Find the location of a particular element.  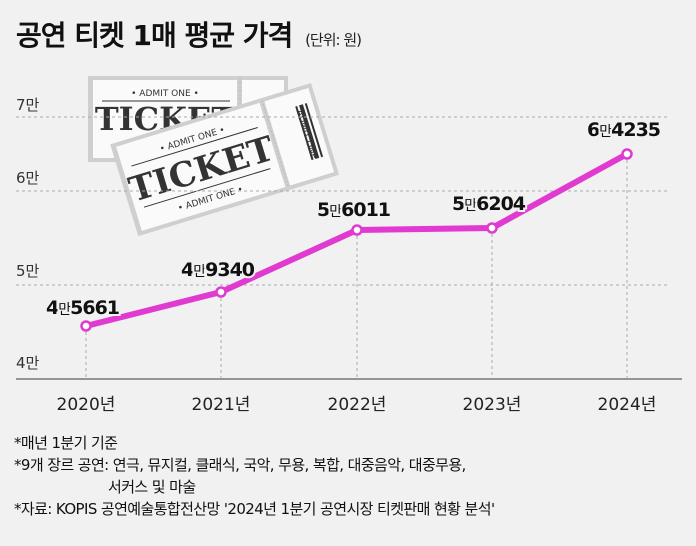

x-tick-2021: 2021년 is located at coordinates (221, 405).